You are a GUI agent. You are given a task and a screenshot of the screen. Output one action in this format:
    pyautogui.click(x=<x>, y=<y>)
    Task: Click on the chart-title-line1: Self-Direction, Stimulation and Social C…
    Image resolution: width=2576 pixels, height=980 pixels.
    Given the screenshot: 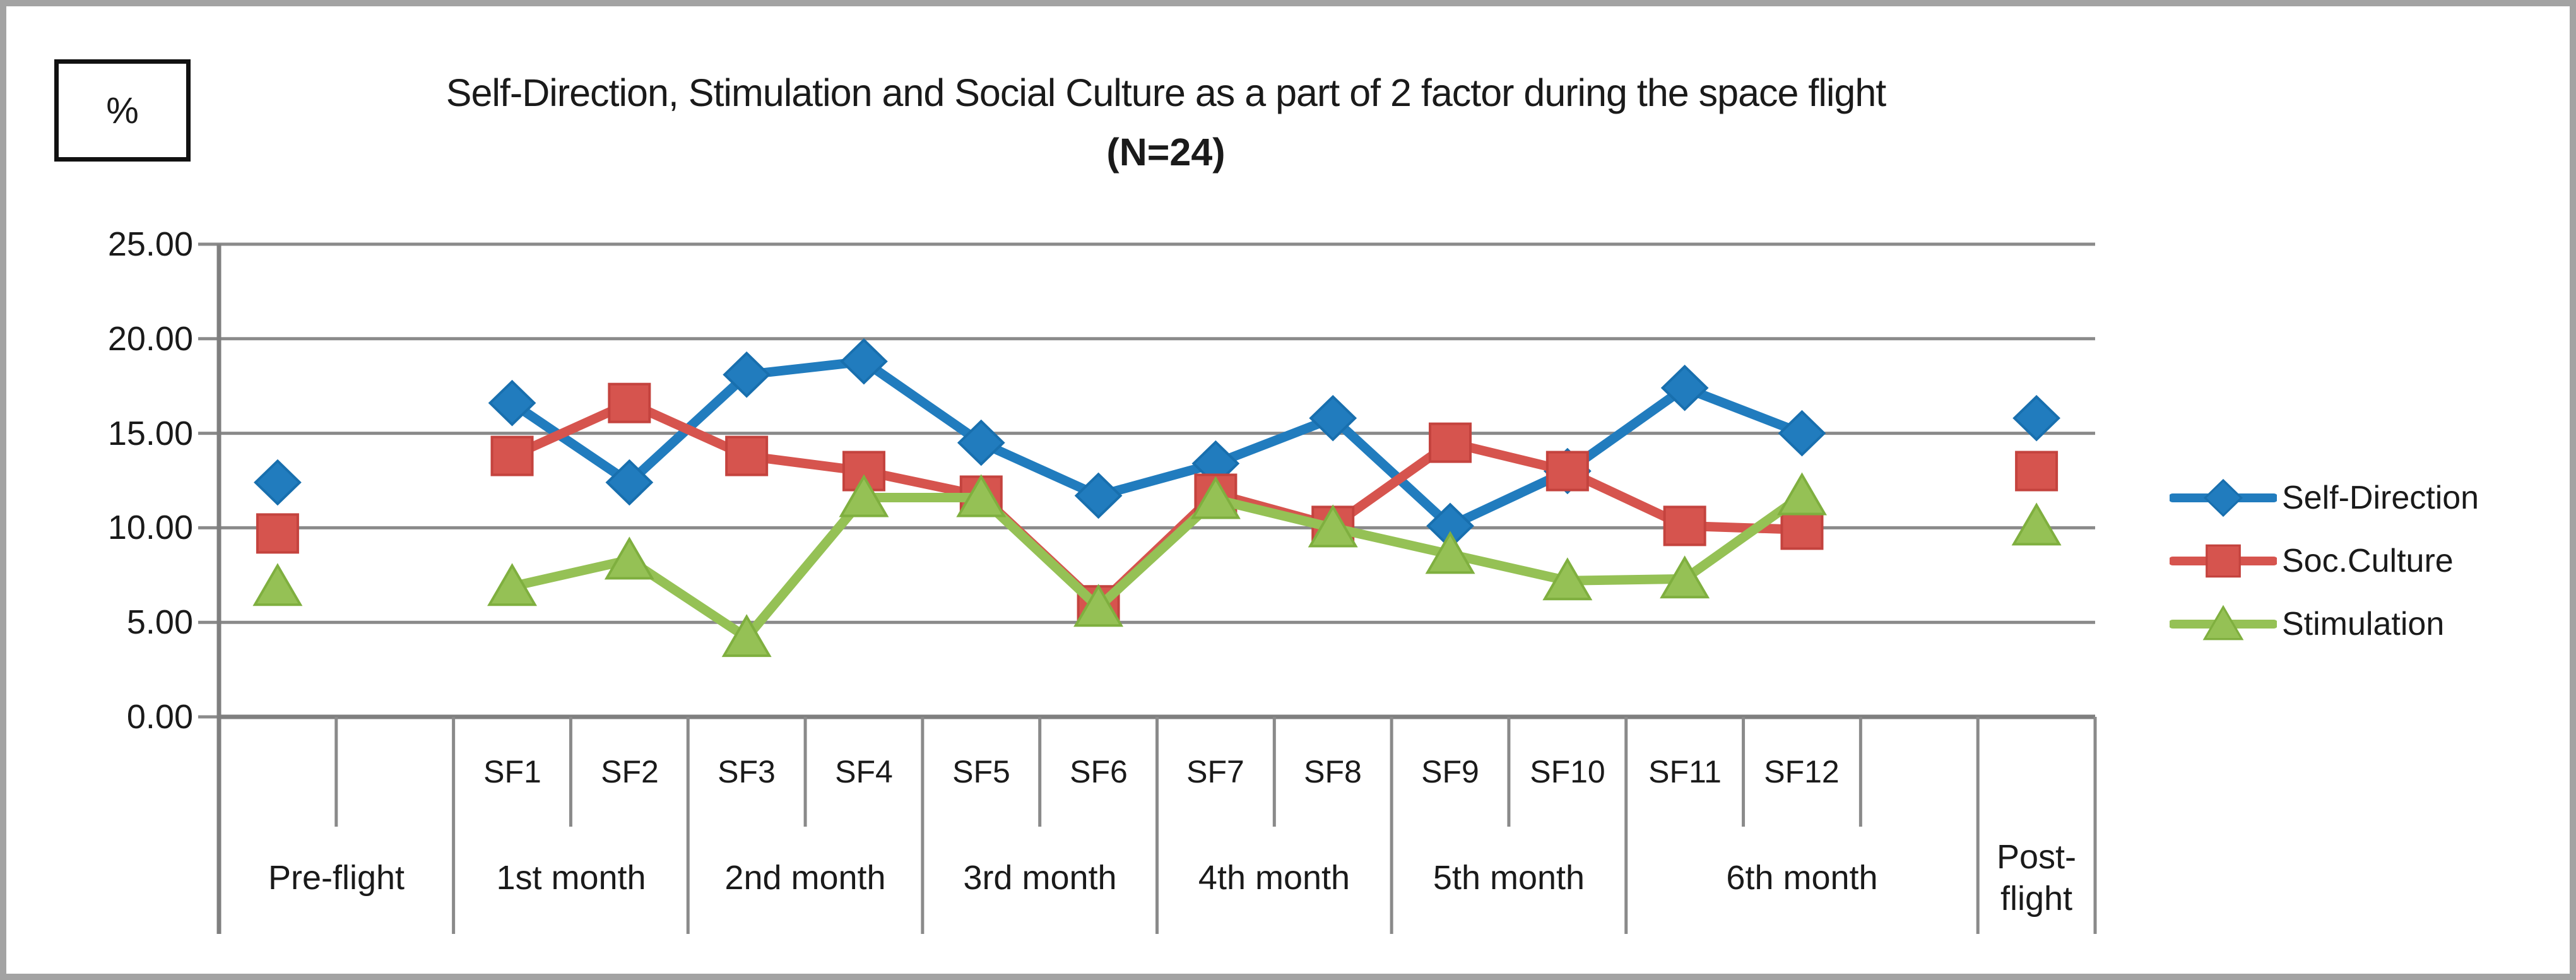 What is the action you would take?
    pyautogui.click(x=1166, y=93)
    